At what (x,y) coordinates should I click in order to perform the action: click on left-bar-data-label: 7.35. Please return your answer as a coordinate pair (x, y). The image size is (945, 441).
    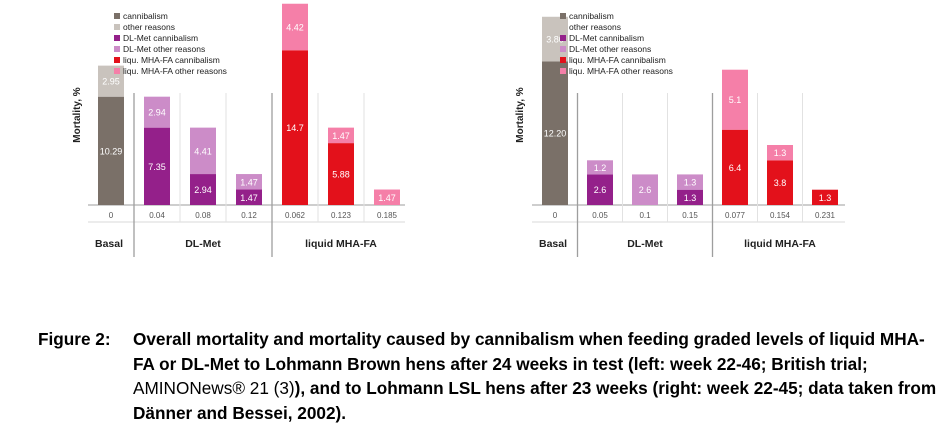
    Looking at the image, I should click on (157, 167).